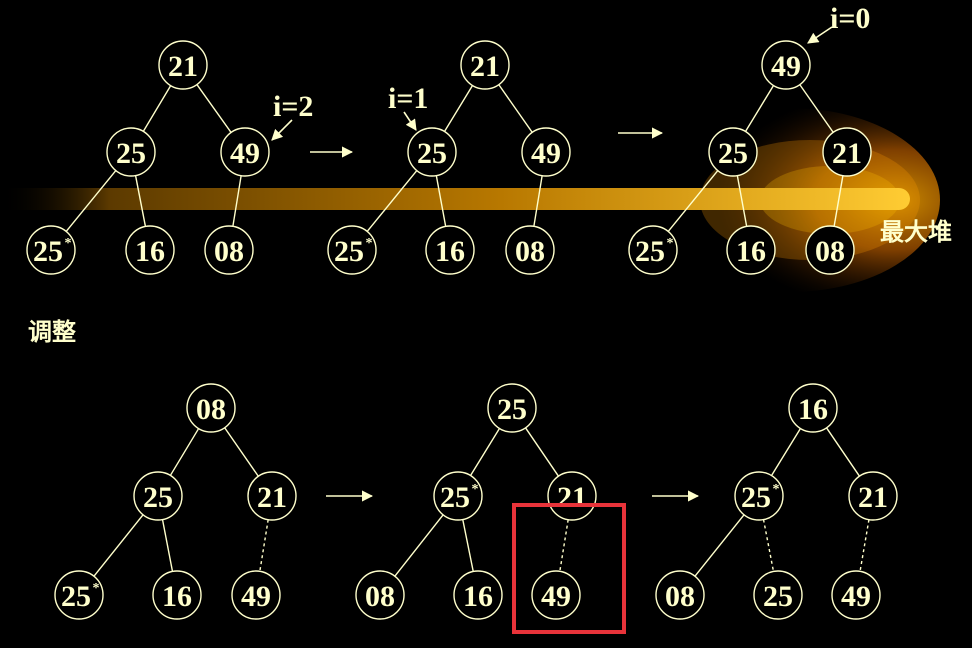 Image resolution: width=972 pixels, height=648 pixels. Describe the element at coordinates (478, 595) in the screenshot. I see `tree-5-node-5: 16` at that location.